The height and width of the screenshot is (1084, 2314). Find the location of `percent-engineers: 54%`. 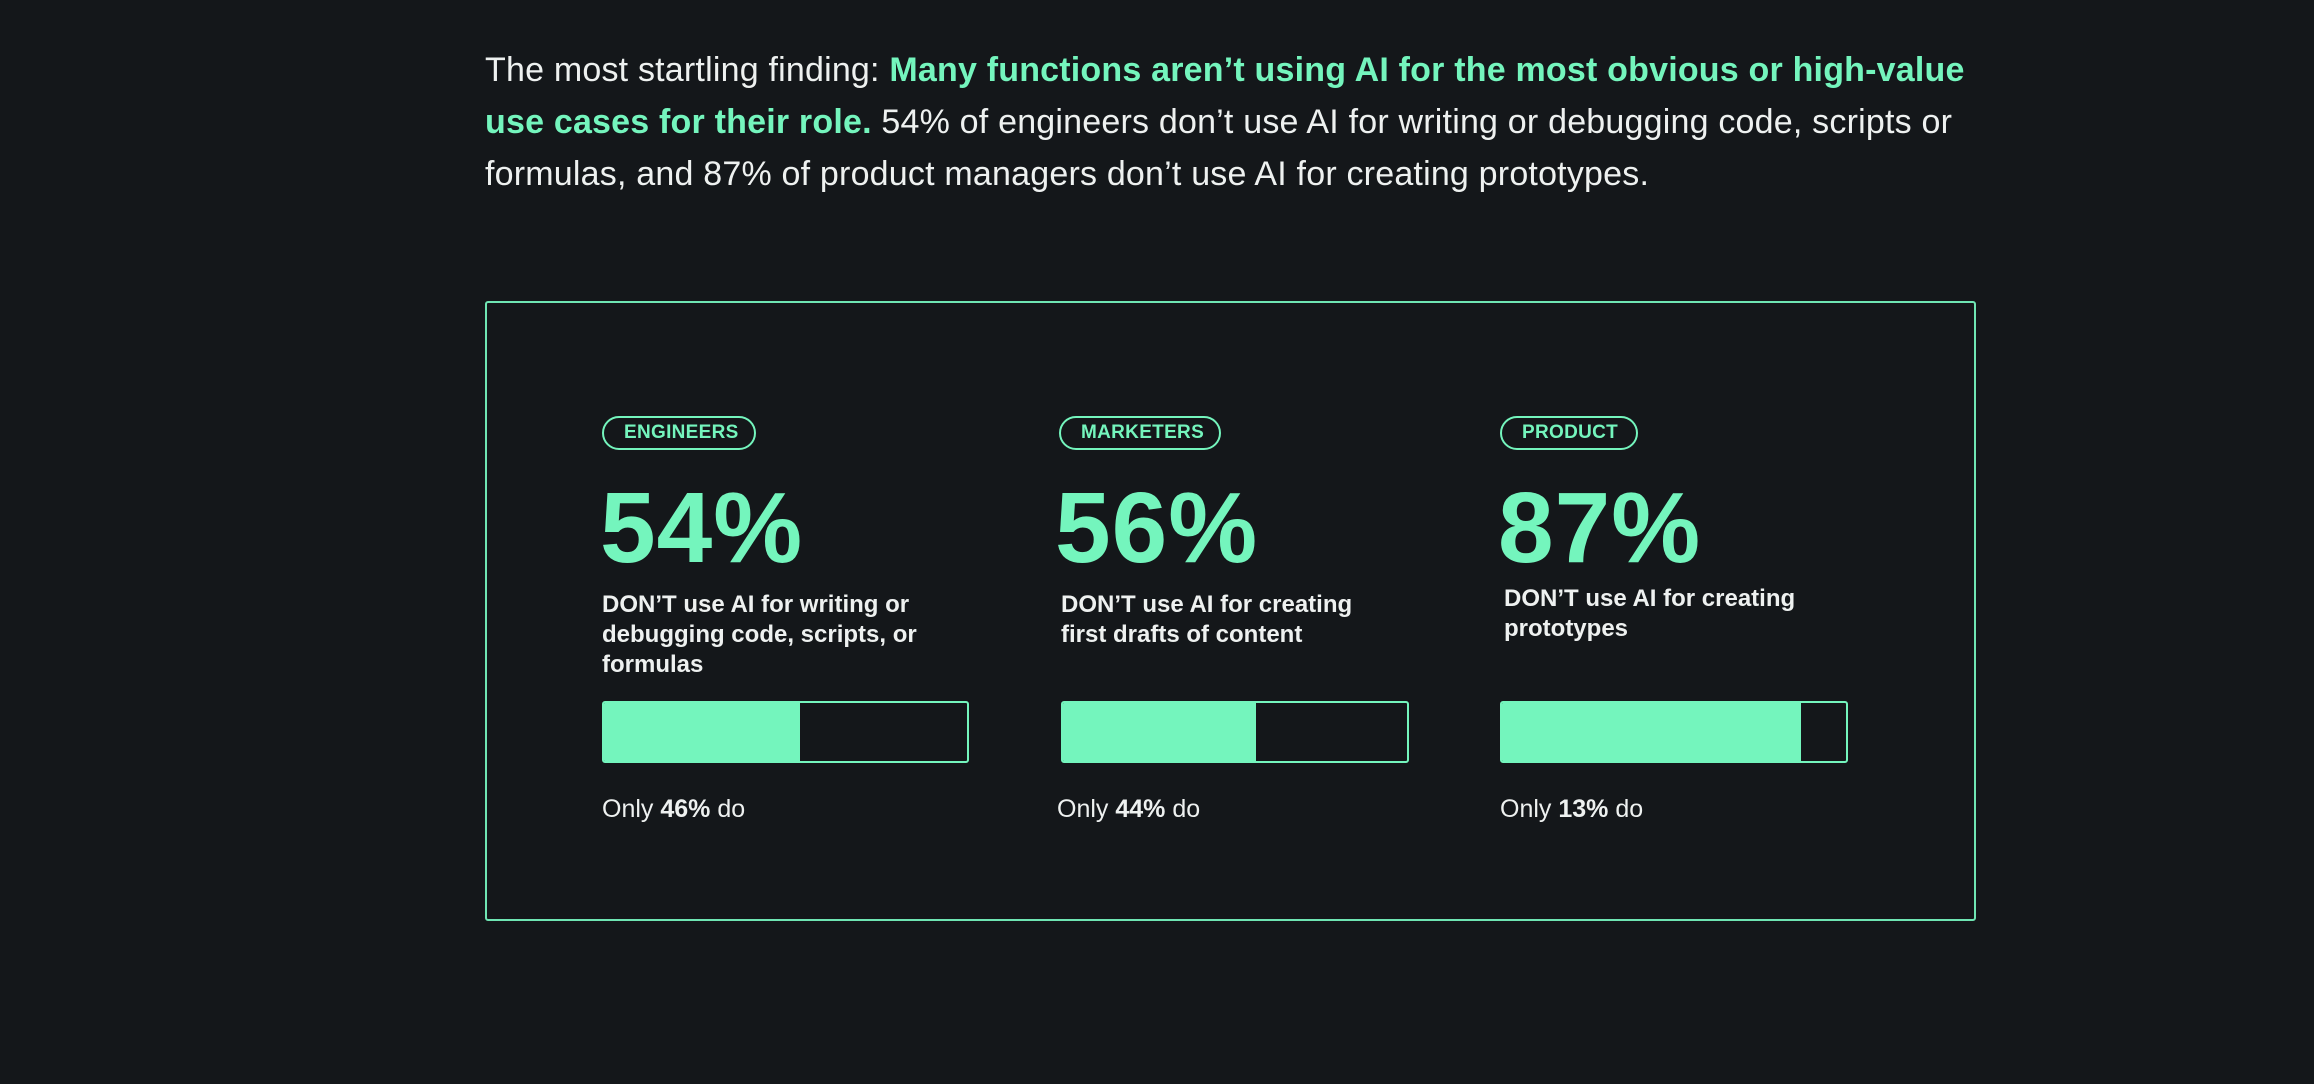

percent-engineers: 54% is located at coordinates (702, 528).